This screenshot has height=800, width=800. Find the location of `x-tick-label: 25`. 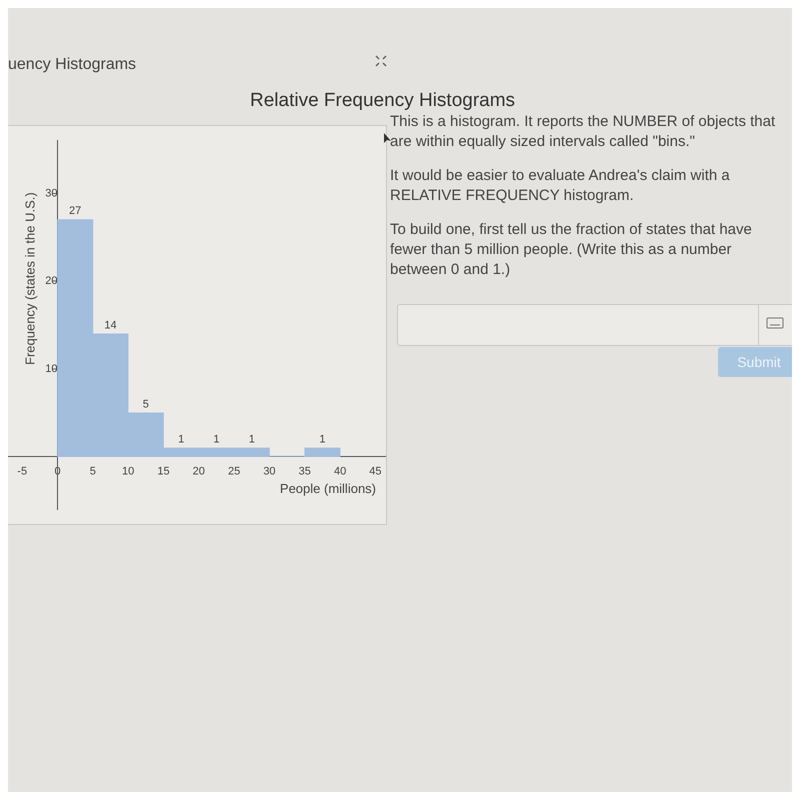

x-tick-label: 25 is located at coordinates (234, 471).